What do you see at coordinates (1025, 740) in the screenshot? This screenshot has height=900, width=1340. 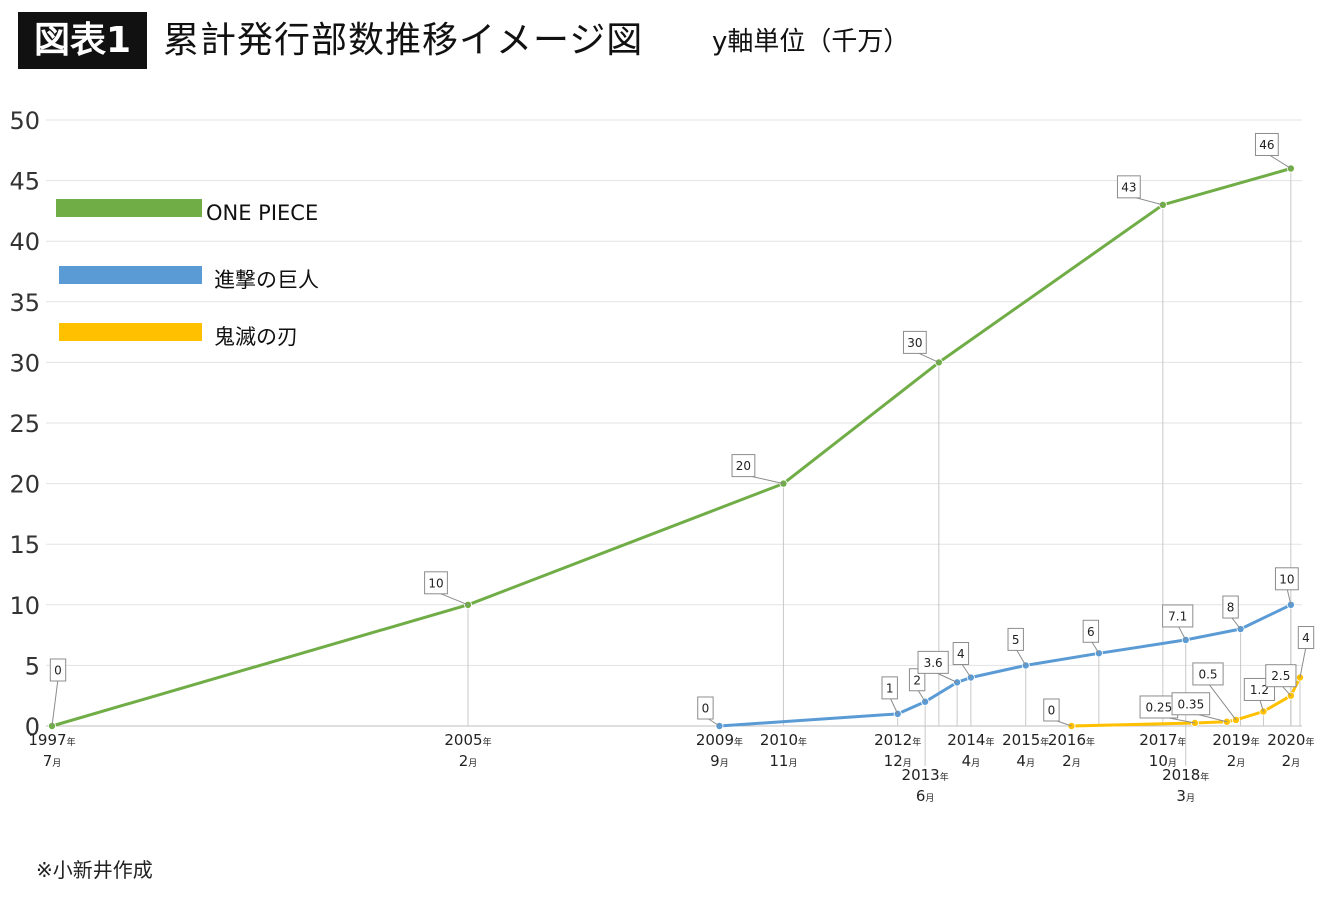 I see `x-tick-year-label: 2015年` at bounding box center [1025, 740].